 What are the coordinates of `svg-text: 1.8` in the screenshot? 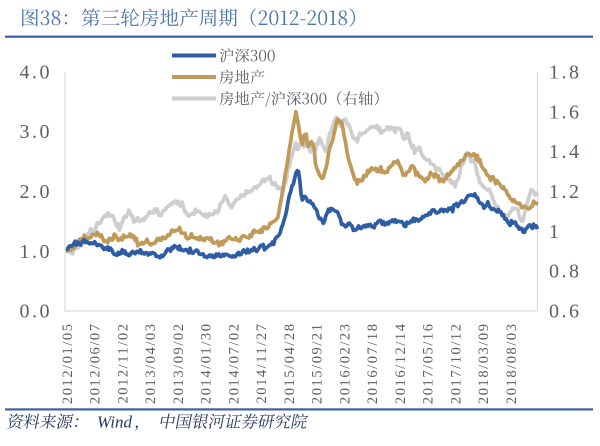 It's located at (565, 73).